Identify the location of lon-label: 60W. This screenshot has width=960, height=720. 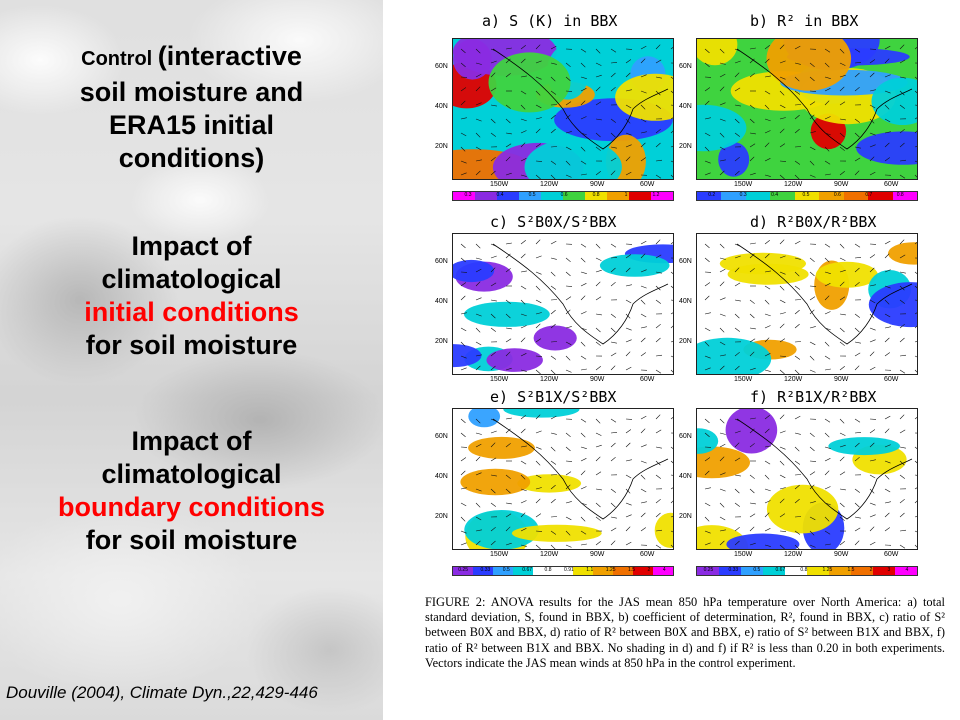
(891, 184).